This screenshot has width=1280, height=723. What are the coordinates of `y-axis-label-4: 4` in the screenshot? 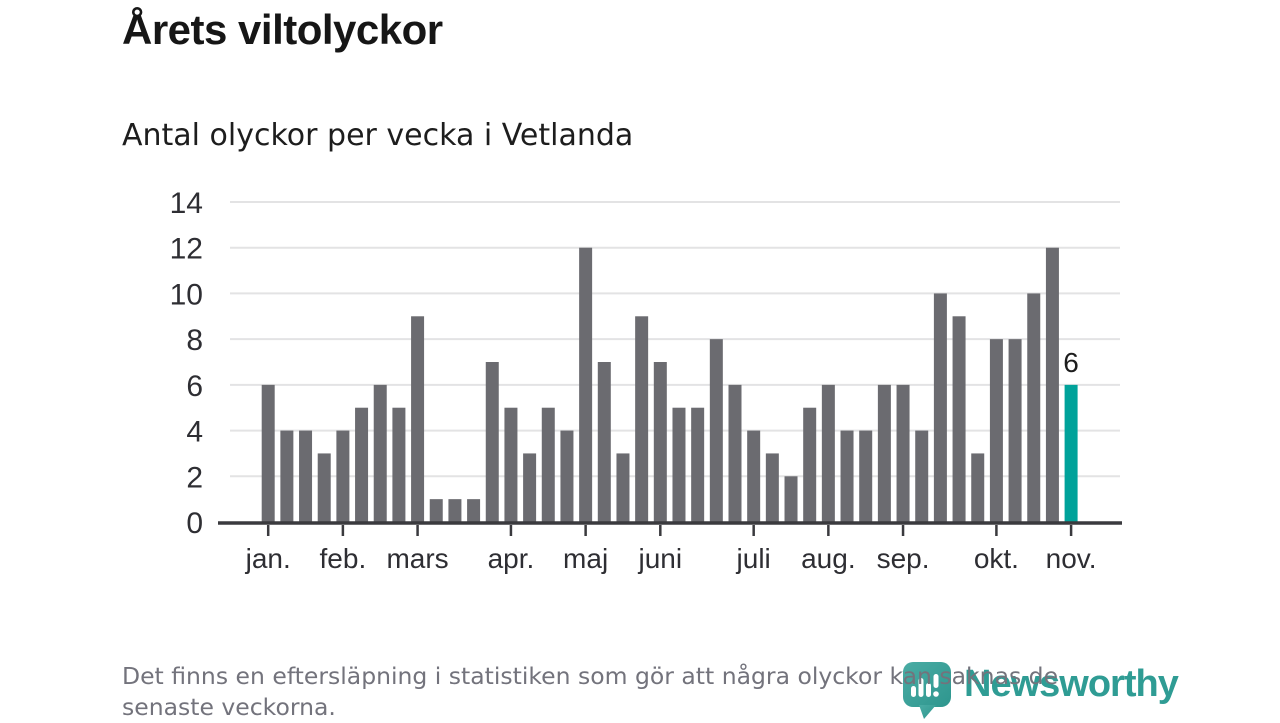 It's located at (194, 432).